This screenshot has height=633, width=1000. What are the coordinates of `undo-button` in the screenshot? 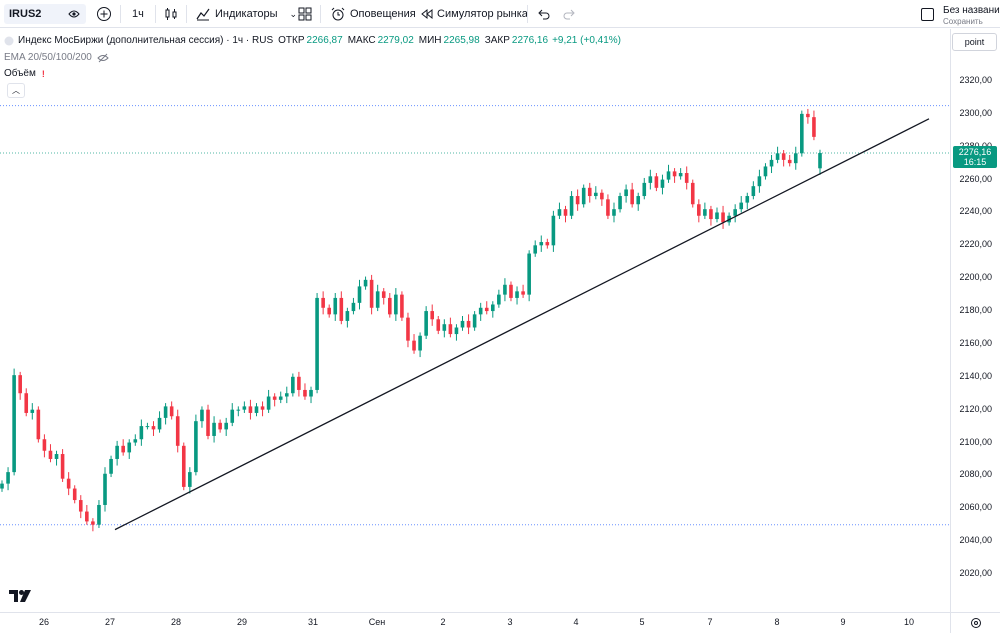 It's located at (544, 14).